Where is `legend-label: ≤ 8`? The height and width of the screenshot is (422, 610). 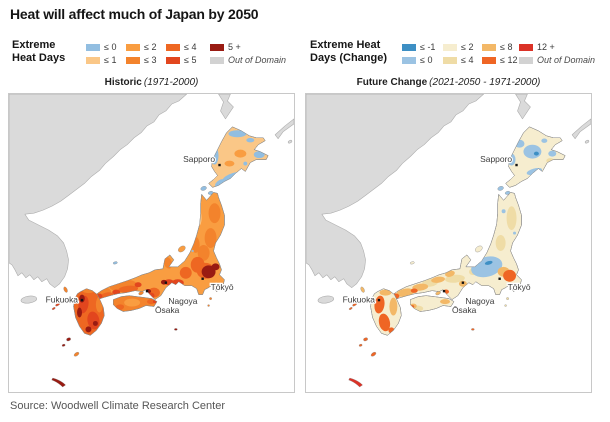
legend-label: ≤ 8 is located at coordinates (506, 47).